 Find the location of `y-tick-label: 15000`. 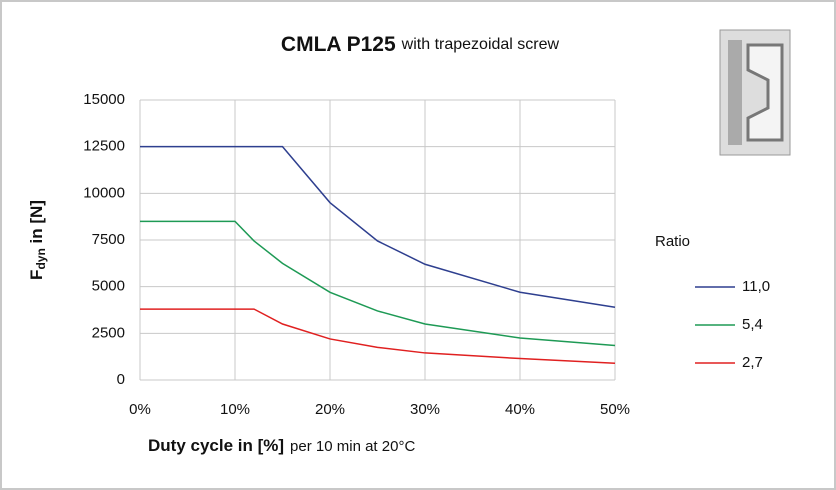

y-tick-label: 15000 is located at coordinates (104, 99).